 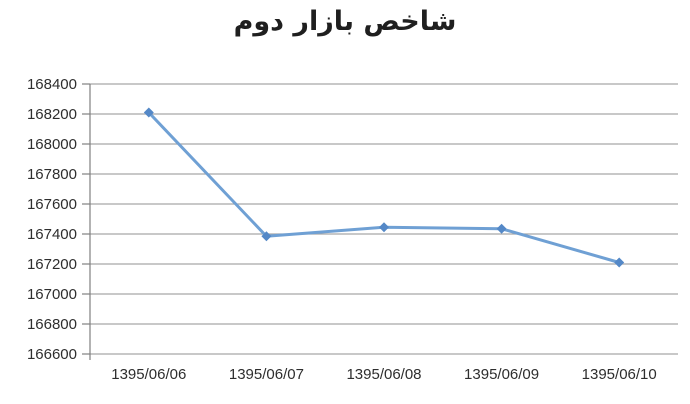 I want to click on y-axis-tick-label: 168200, so click(x=52, y=114).